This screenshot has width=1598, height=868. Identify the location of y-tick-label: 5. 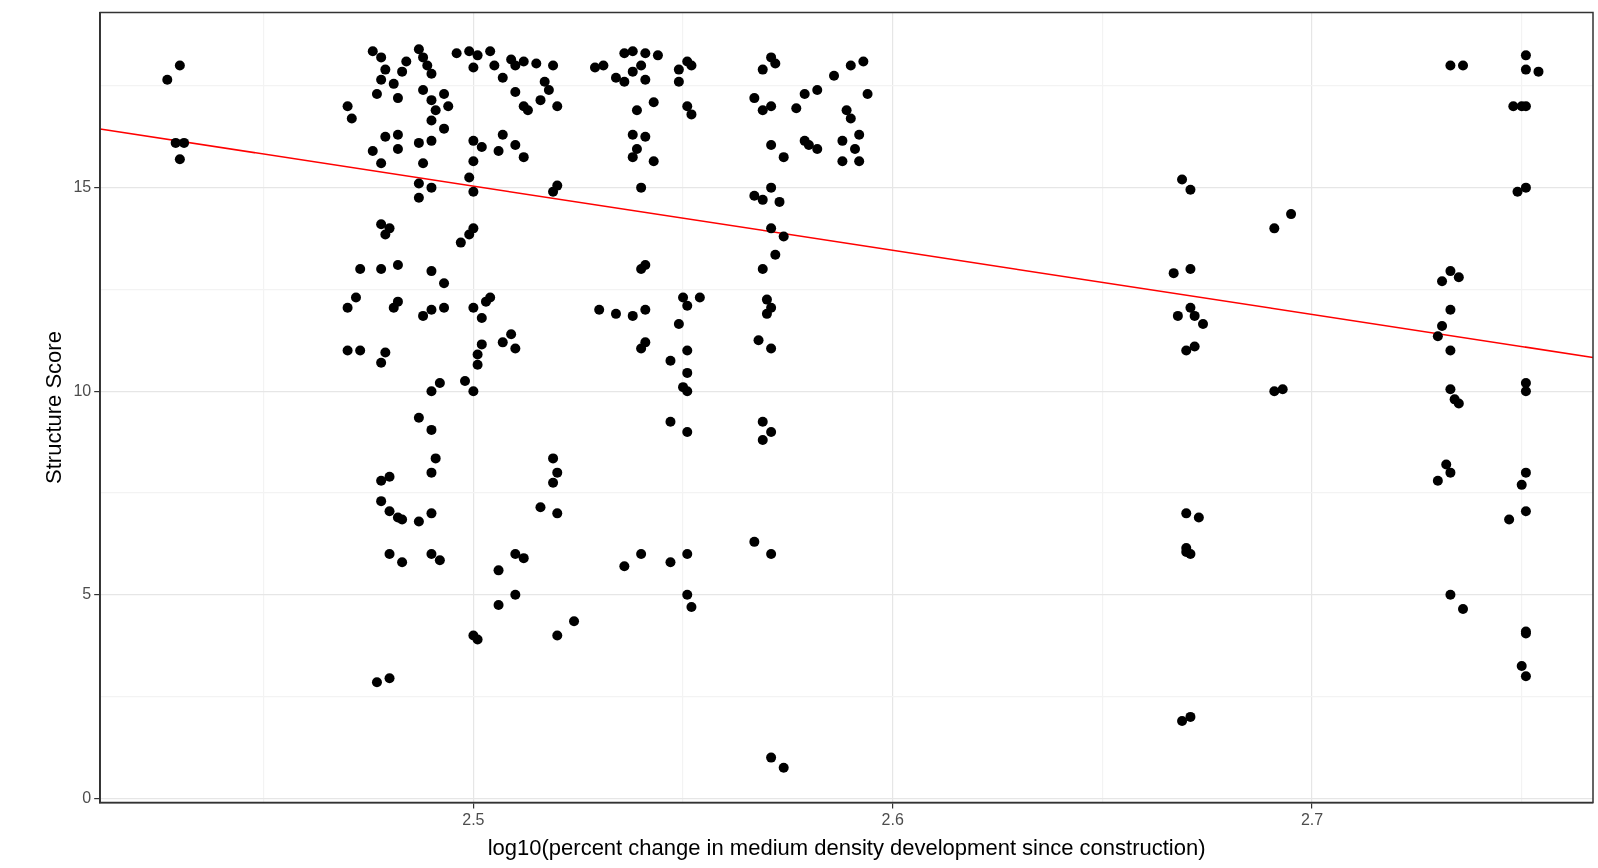
(87, 594).